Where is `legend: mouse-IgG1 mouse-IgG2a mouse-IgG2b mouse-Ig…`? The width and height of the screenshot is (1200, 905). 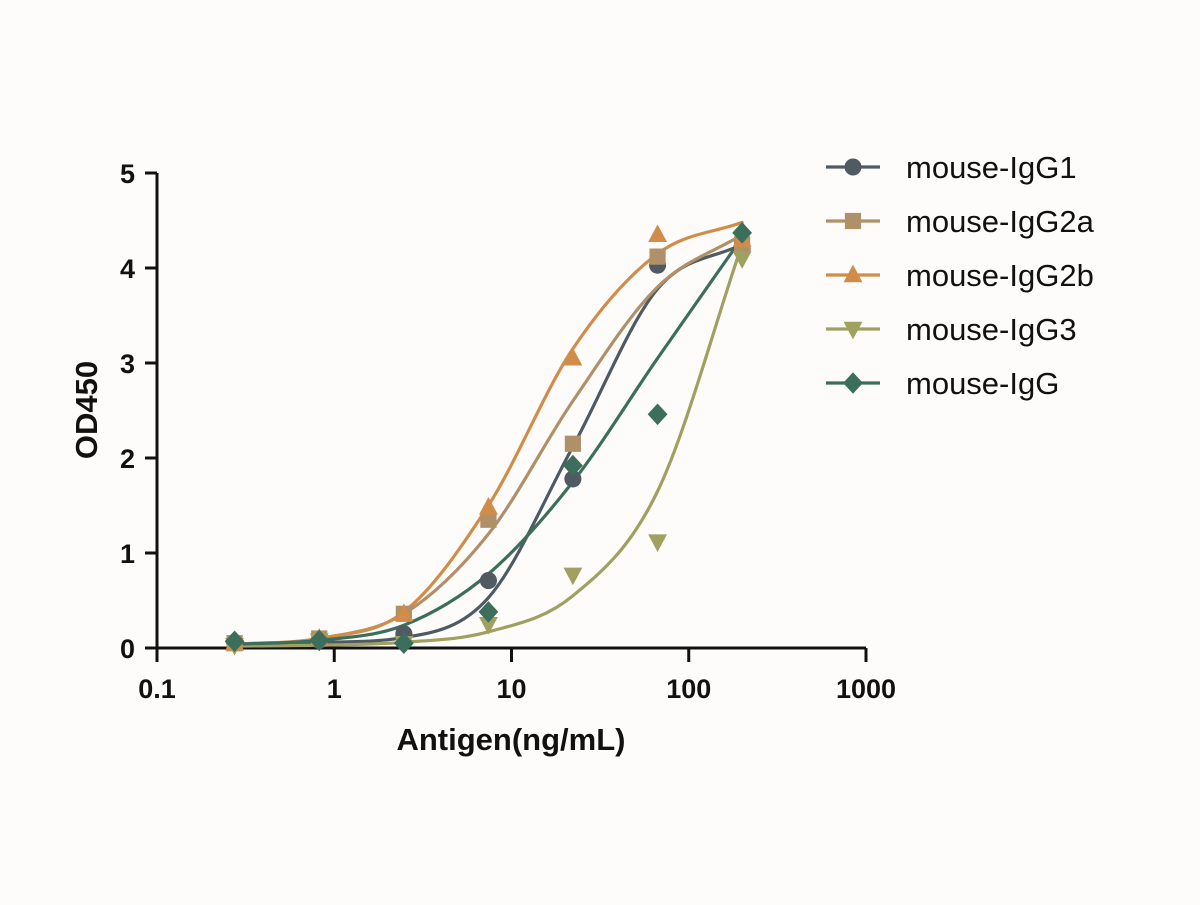 legend: mouse-IgG1 mouse-IgG2a mouse-IgG2b mouse-Ig… is located at coordinates (960, 275).